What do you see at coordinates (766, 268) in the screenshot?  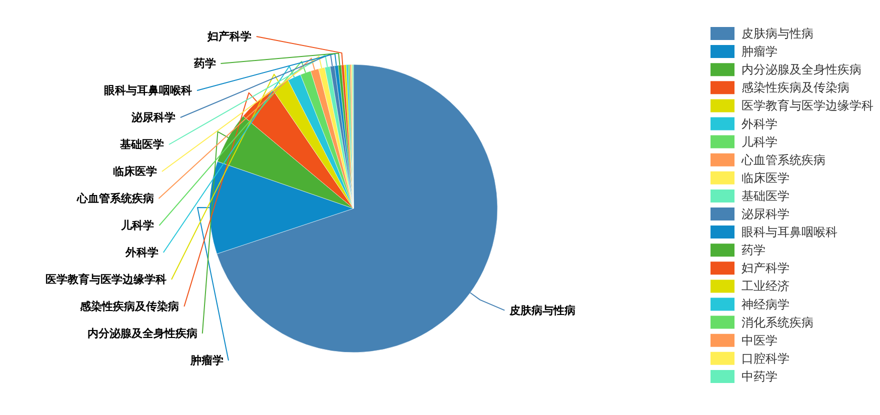 I see `legend-label: 妇产科学` at bounding box center [766, 268].